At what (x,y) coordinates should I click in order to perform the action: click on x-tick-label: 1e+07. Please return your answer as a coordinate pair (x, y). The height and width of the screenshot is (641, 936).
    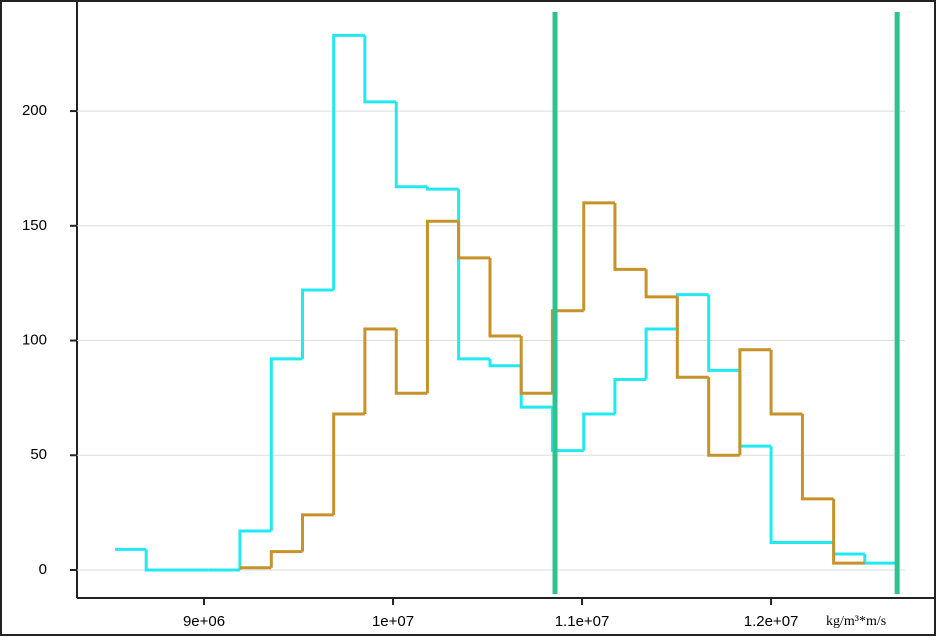
    Looking at the image, I should click on (393, 621).